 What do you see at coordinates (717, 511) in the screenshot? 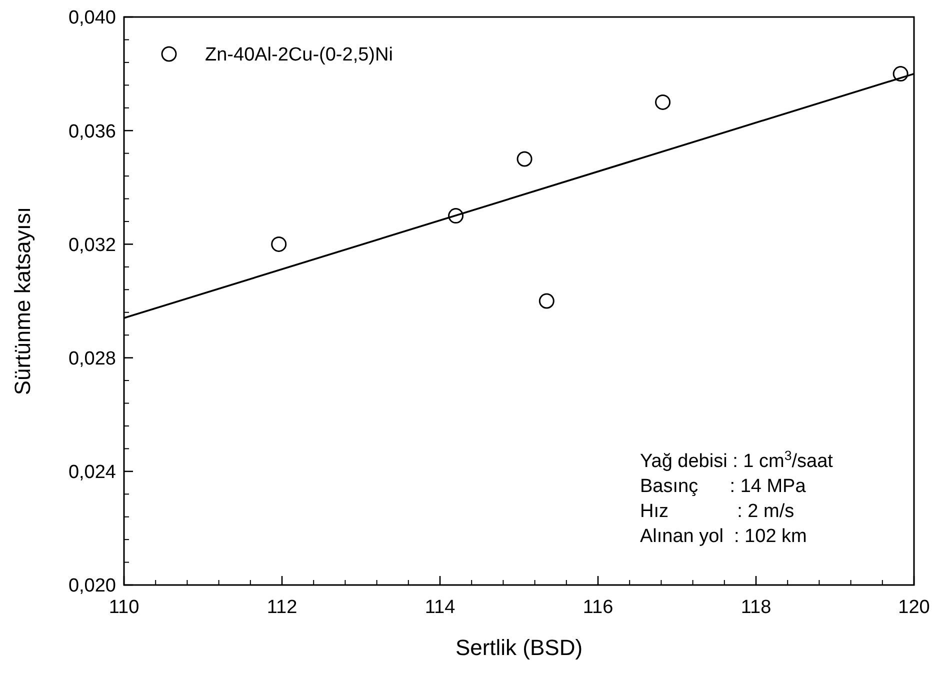
I see `annotation: Hız : 2 m/s` at bounding box center [717, 511].